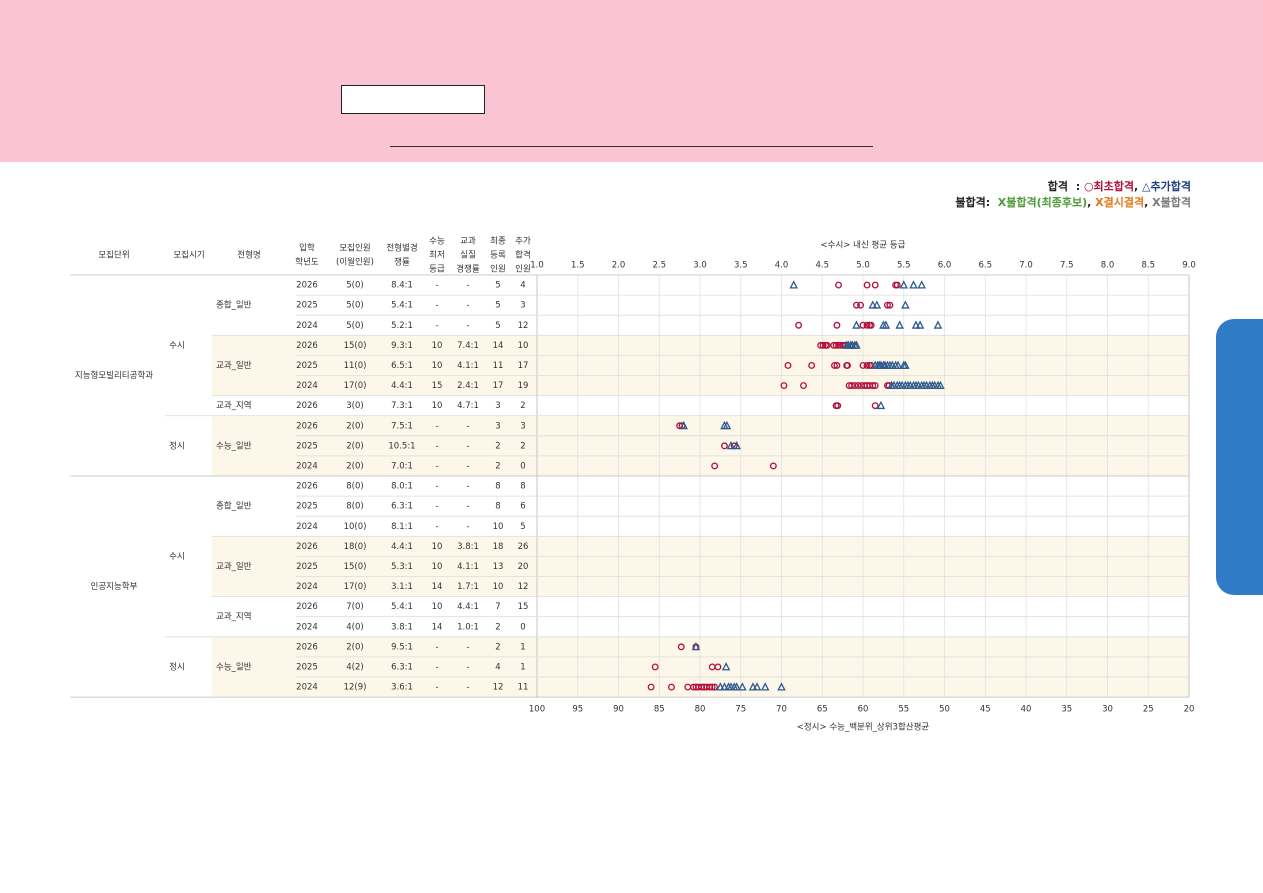 This screenshot has height=893, width=1263. What do you see at coordinates (413, 99) in the screenshot?
I see `banner-title-box` at bounding box center [413, 99].